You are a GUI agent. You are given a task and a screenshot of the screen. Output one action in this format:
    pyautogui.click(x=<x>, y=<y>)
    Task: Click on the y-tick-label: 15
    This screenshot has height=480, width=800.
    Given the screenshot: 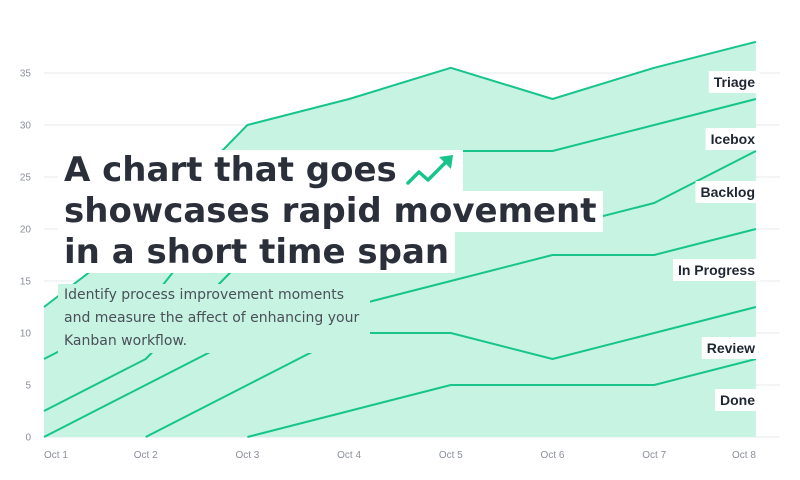 What is the action you would take?
    pyautogui.click(x=26, y=282)
    